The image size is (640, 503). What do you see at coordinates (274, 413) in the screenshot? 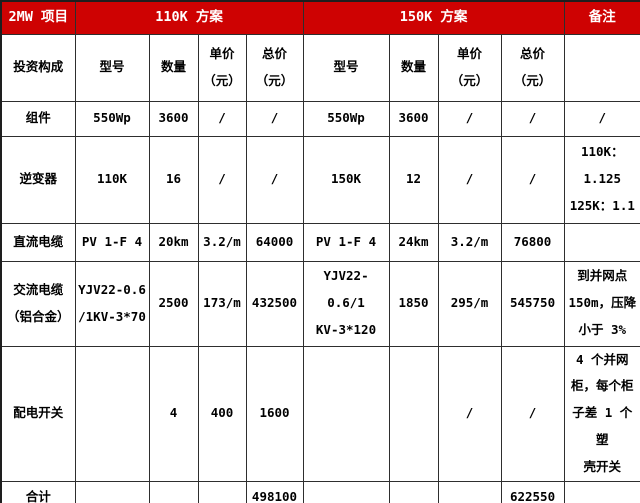
I see `total-price-110k: 1600` at bounding box center [274, 413].